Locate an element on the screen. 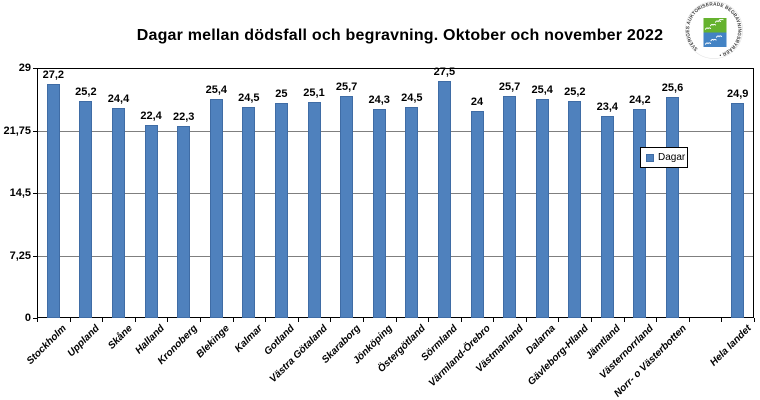  bar-value-label: 24,4 is located at coordinates (118, 98).